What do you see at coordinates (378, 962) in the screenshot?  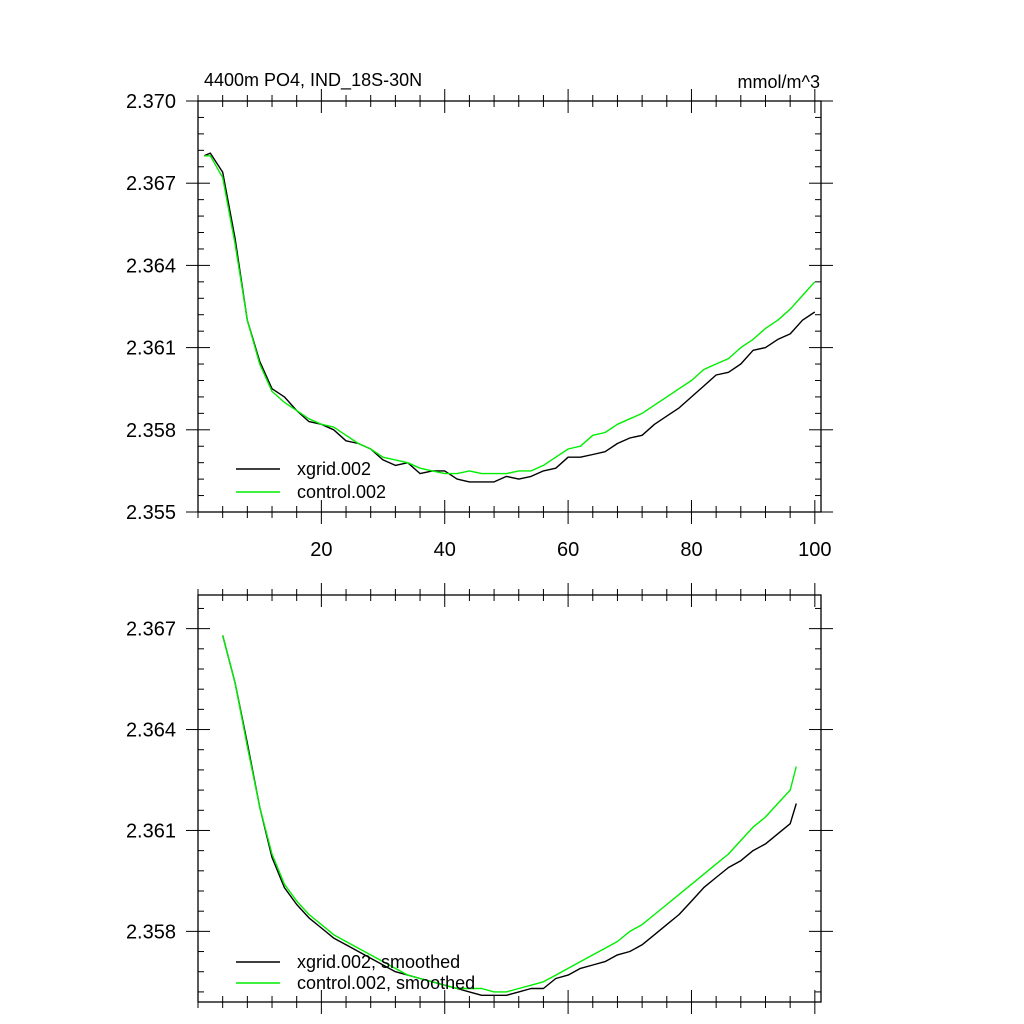 I see `legend-label: xgrid.002, smoothed` at bounding box center [378, 962].